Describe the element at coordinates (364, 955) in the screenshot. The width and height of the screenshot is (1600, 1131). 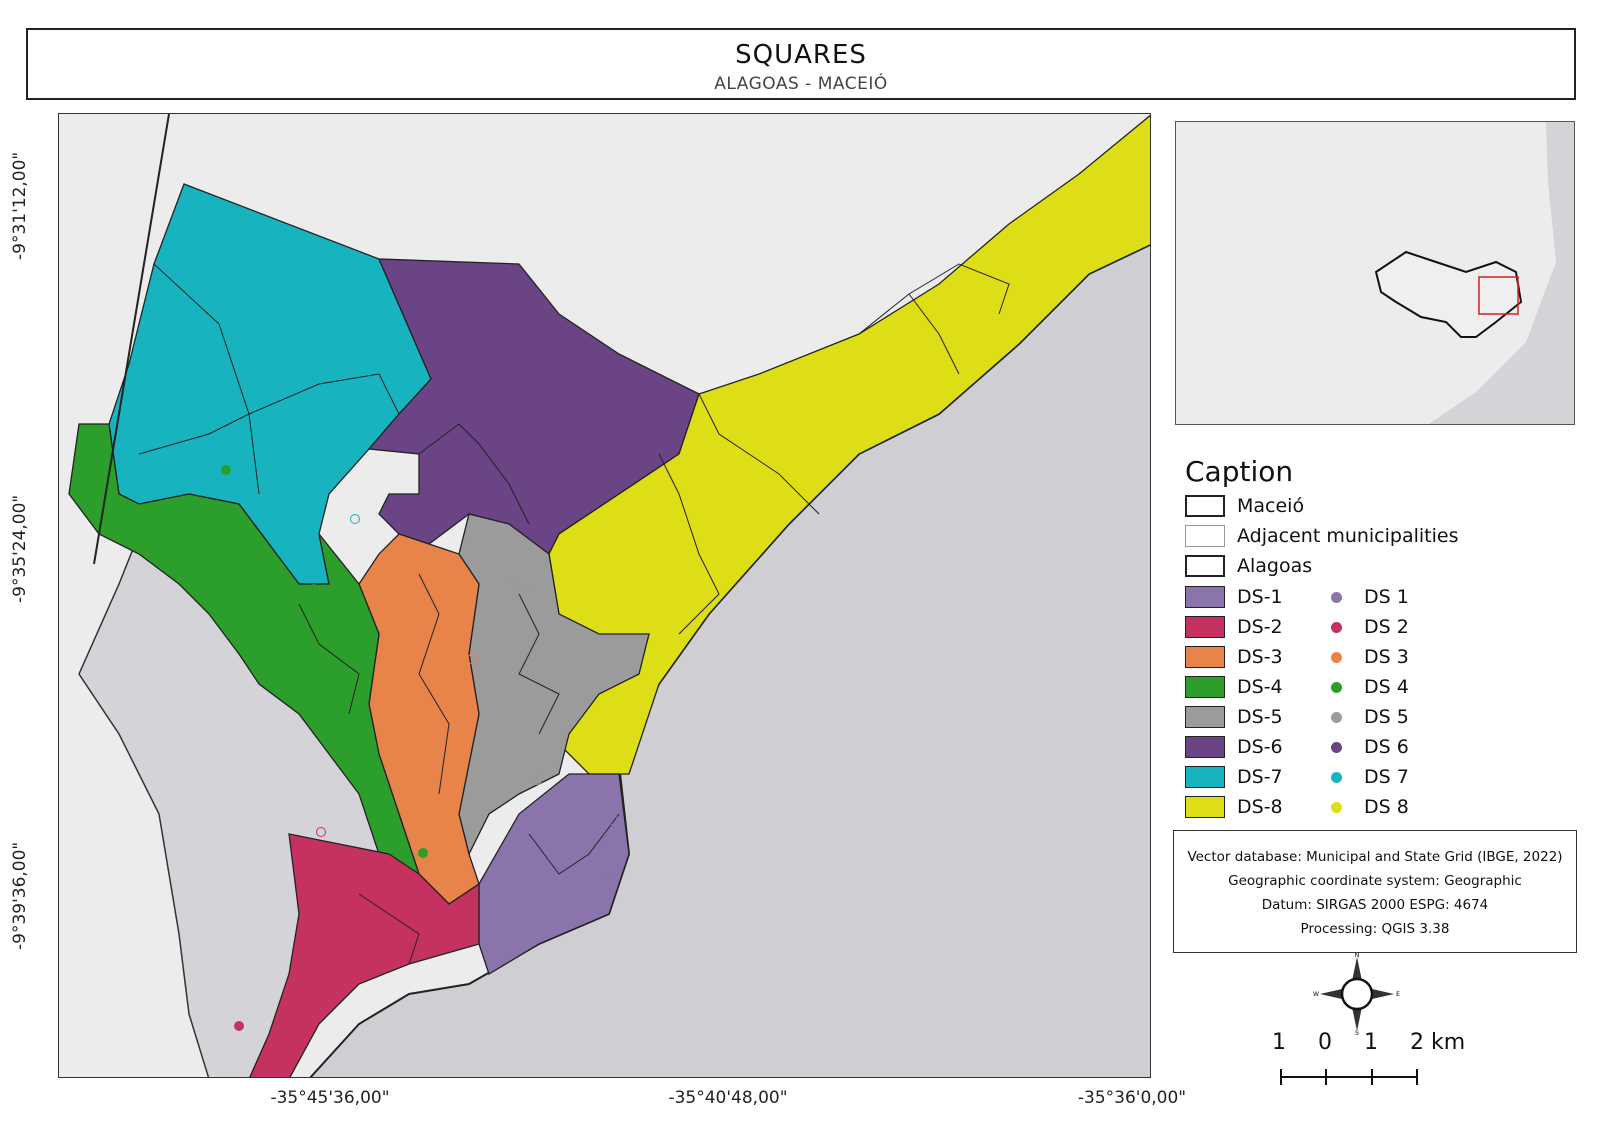
I see `district-ds2` at that location.